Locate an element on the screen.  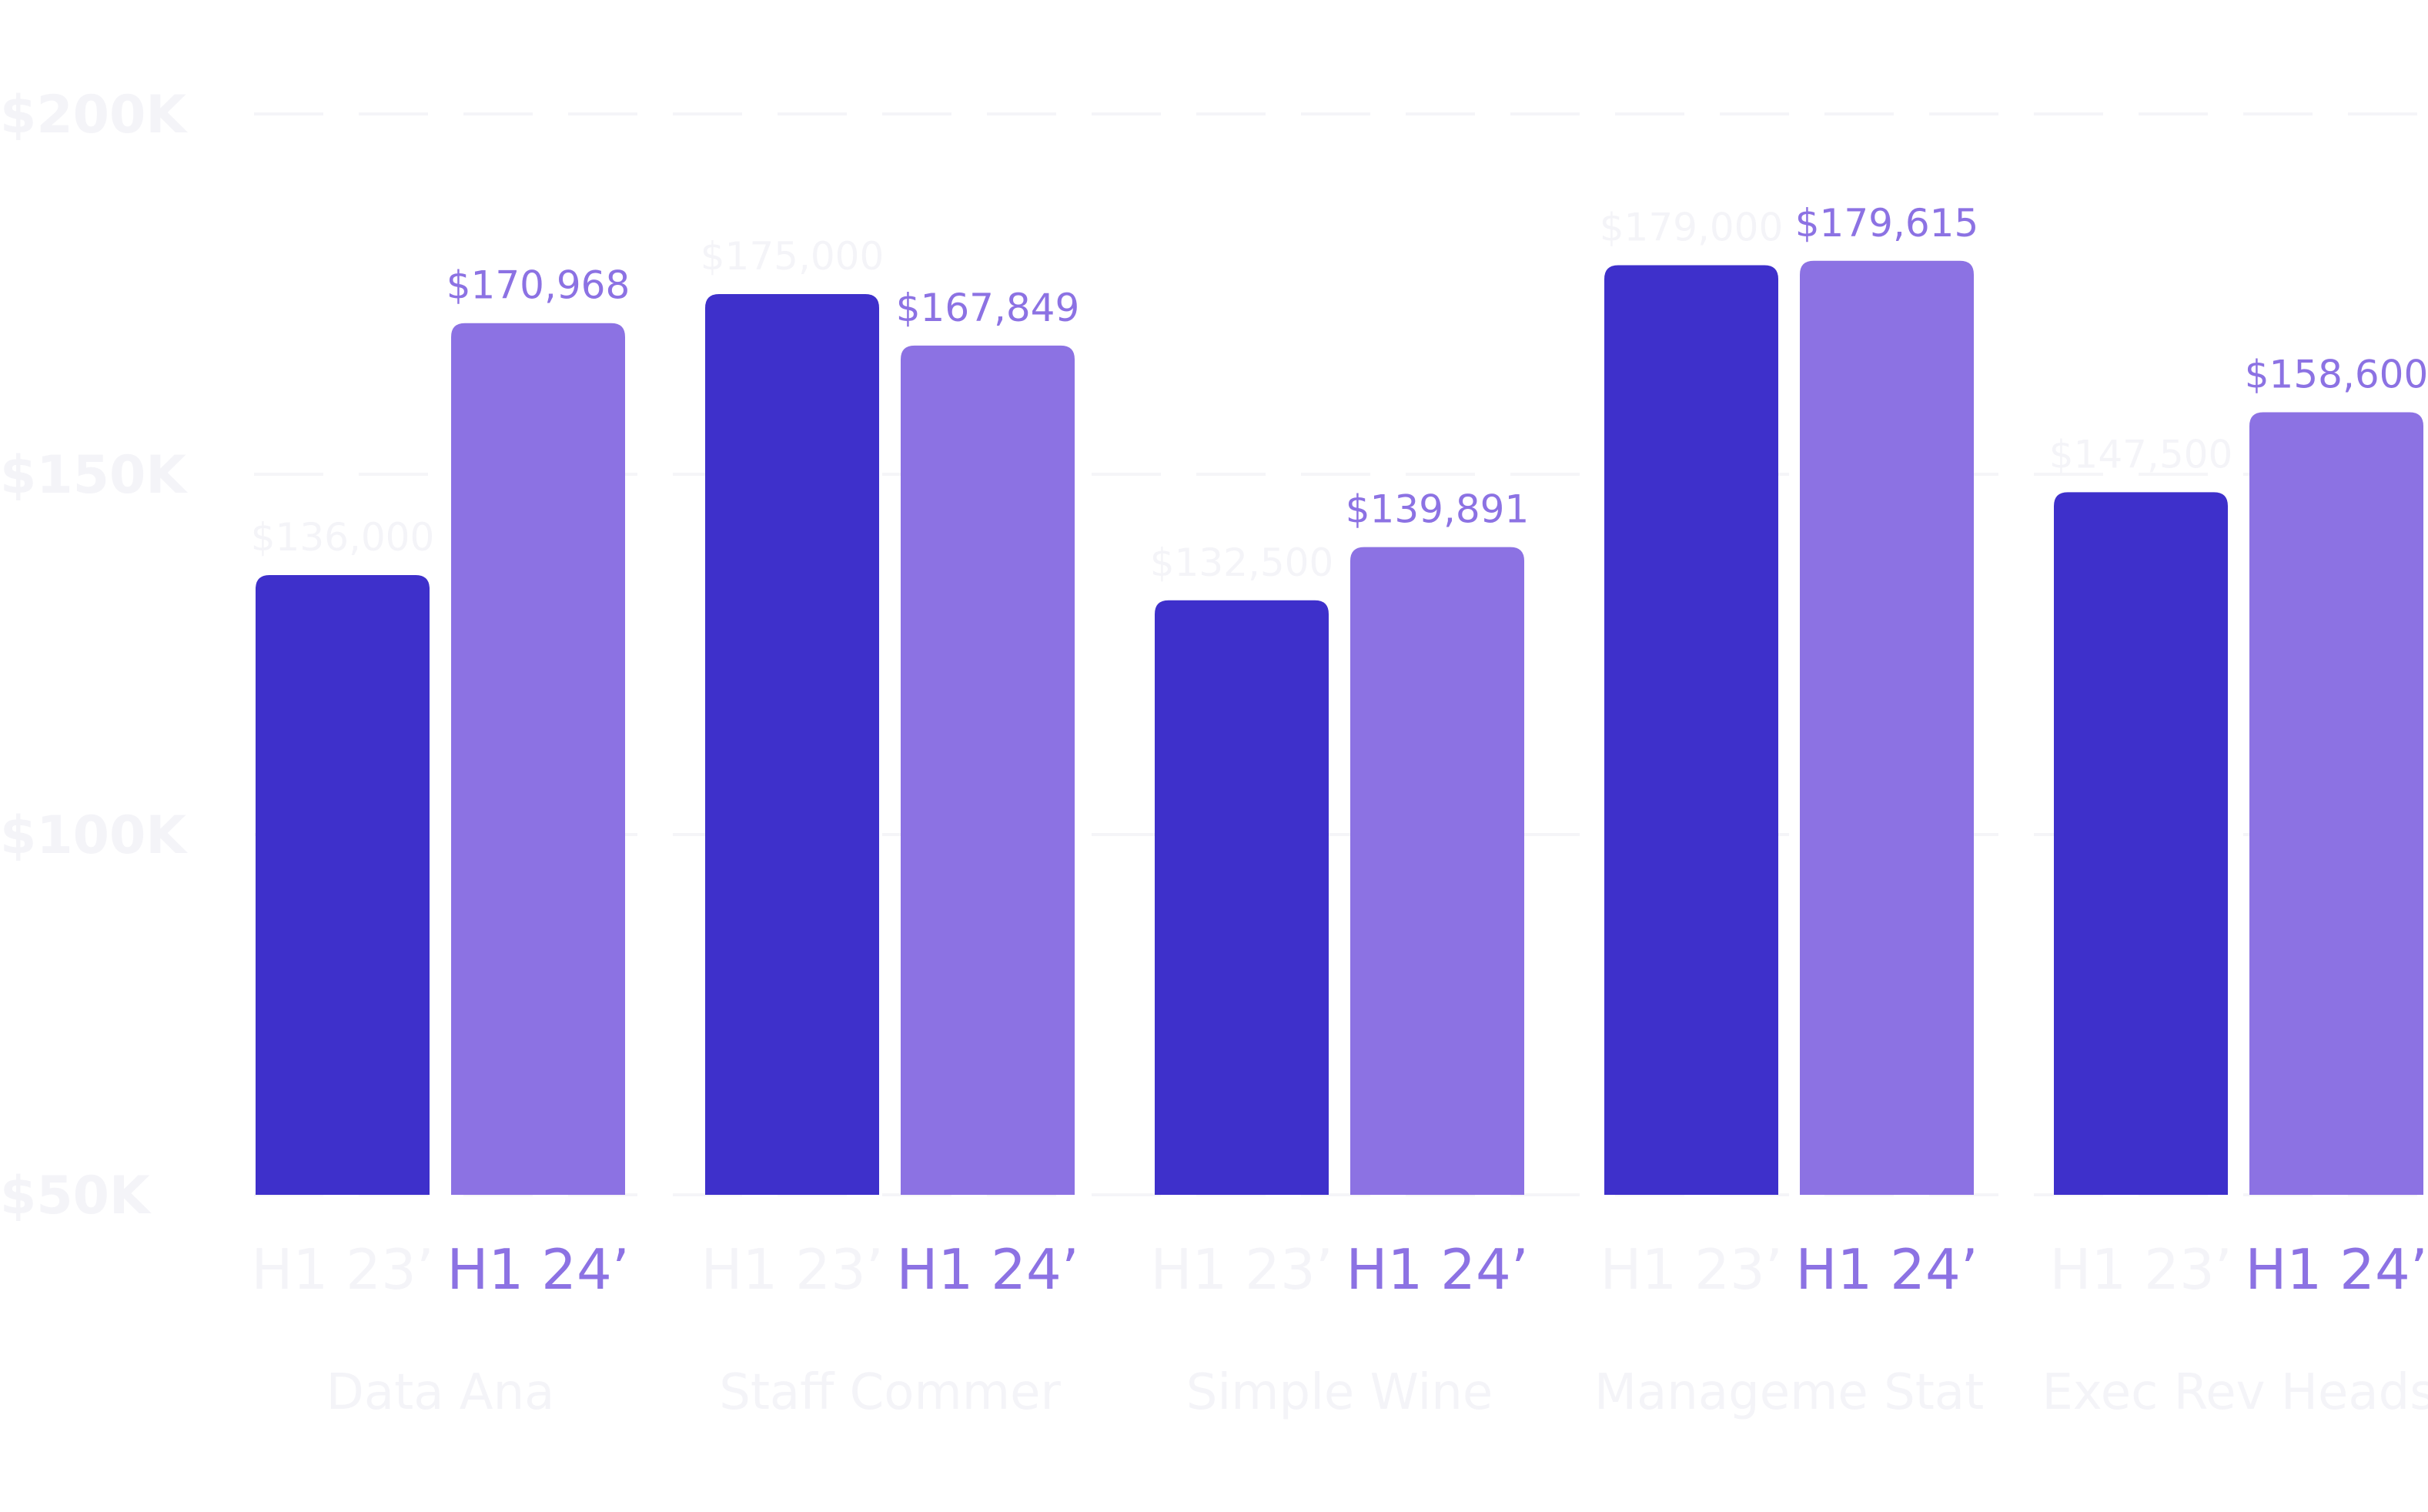
bar-value-label: $170,968 is located at coordinates (538, 285).